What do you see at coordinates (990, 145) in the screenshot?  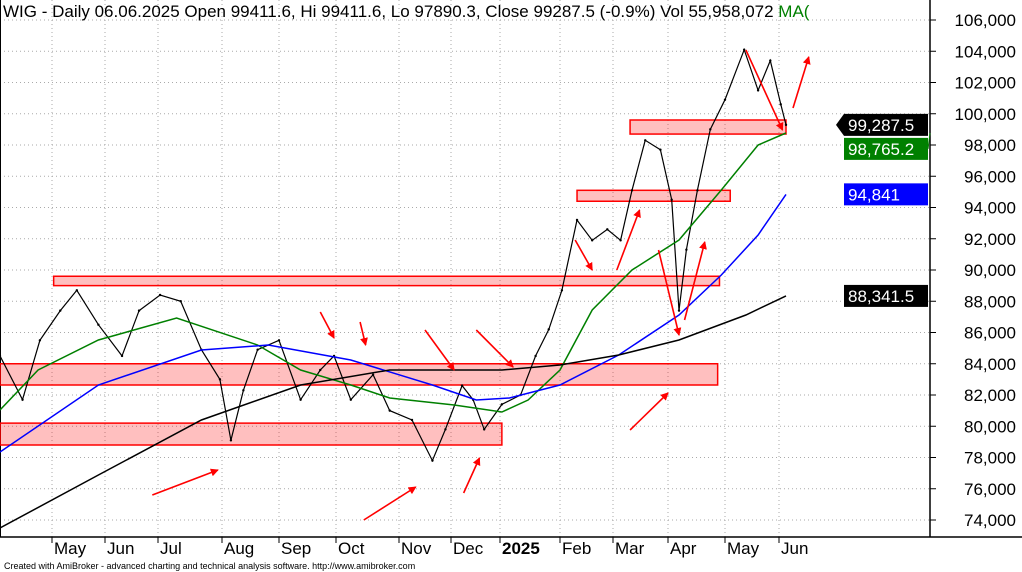 I see `y-tick-label: 98,000` at bounding box center [990, 145].